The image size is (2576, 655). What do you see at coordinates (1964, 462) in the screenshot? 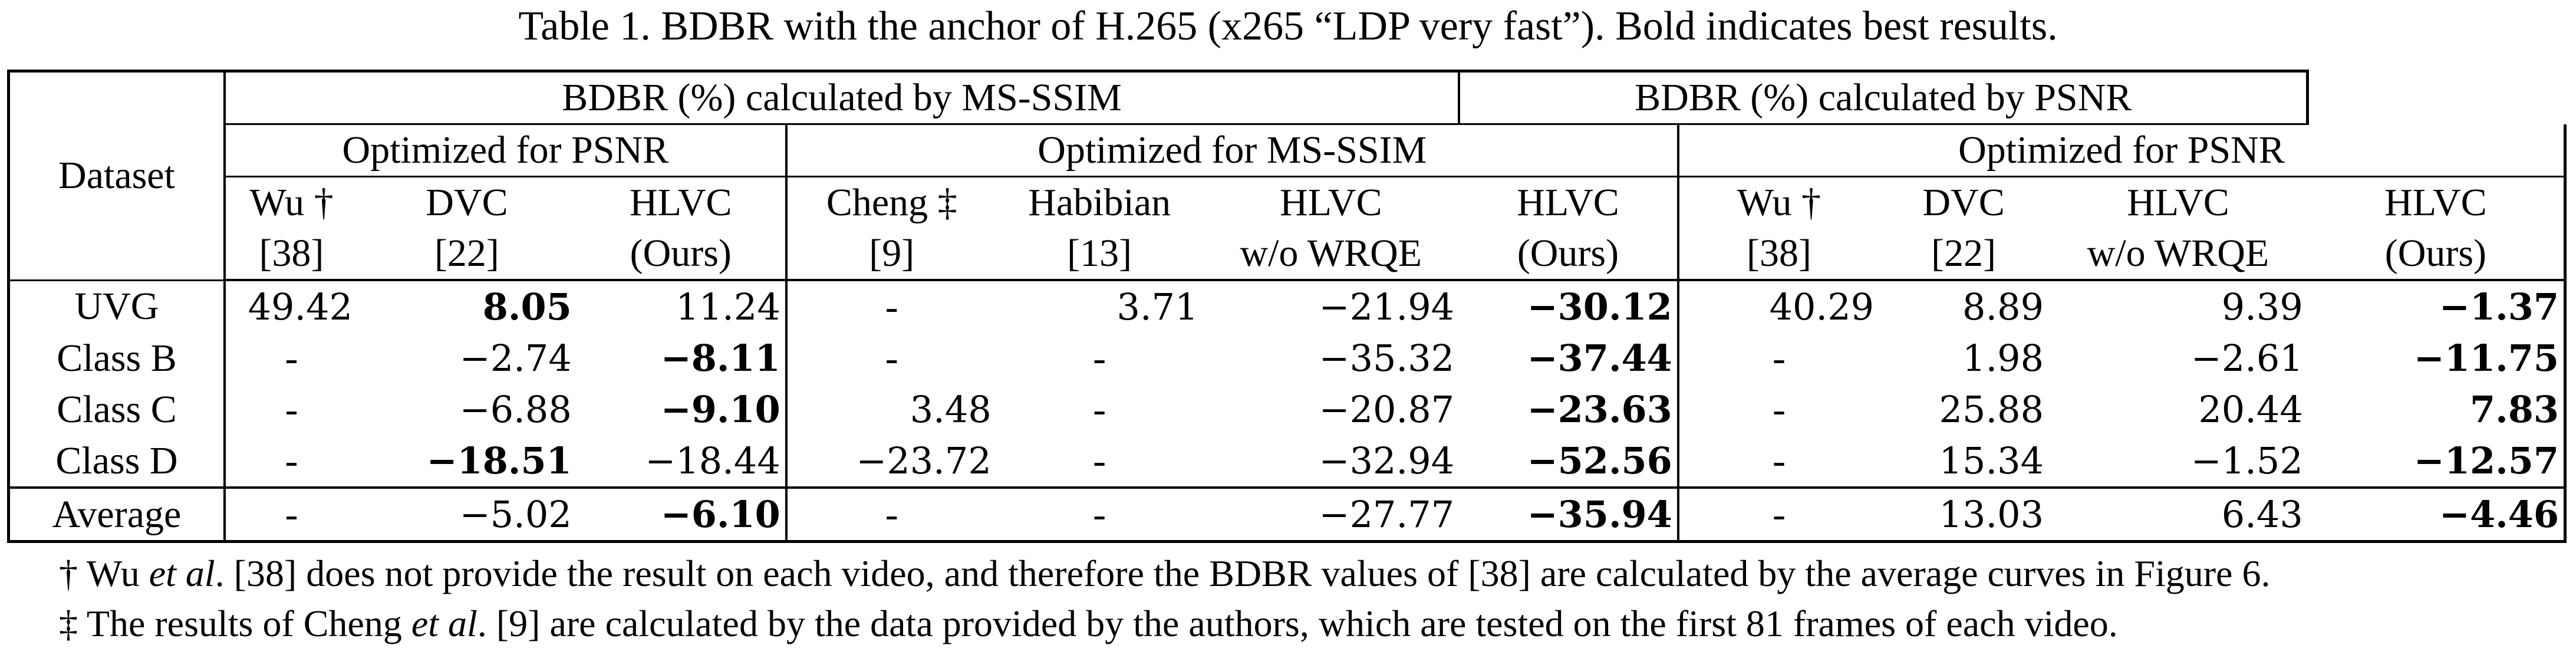
I see `table-cell: 15.34` at bounding box center [1964, 462].